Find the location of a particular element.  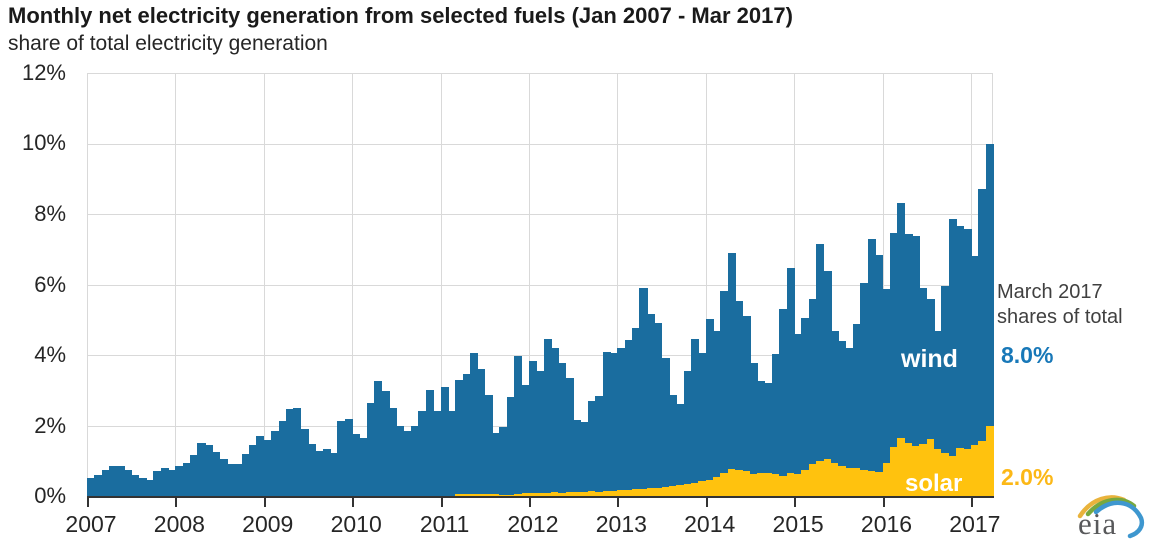

eia-logo: eia is located at coordinates (1110, 519).